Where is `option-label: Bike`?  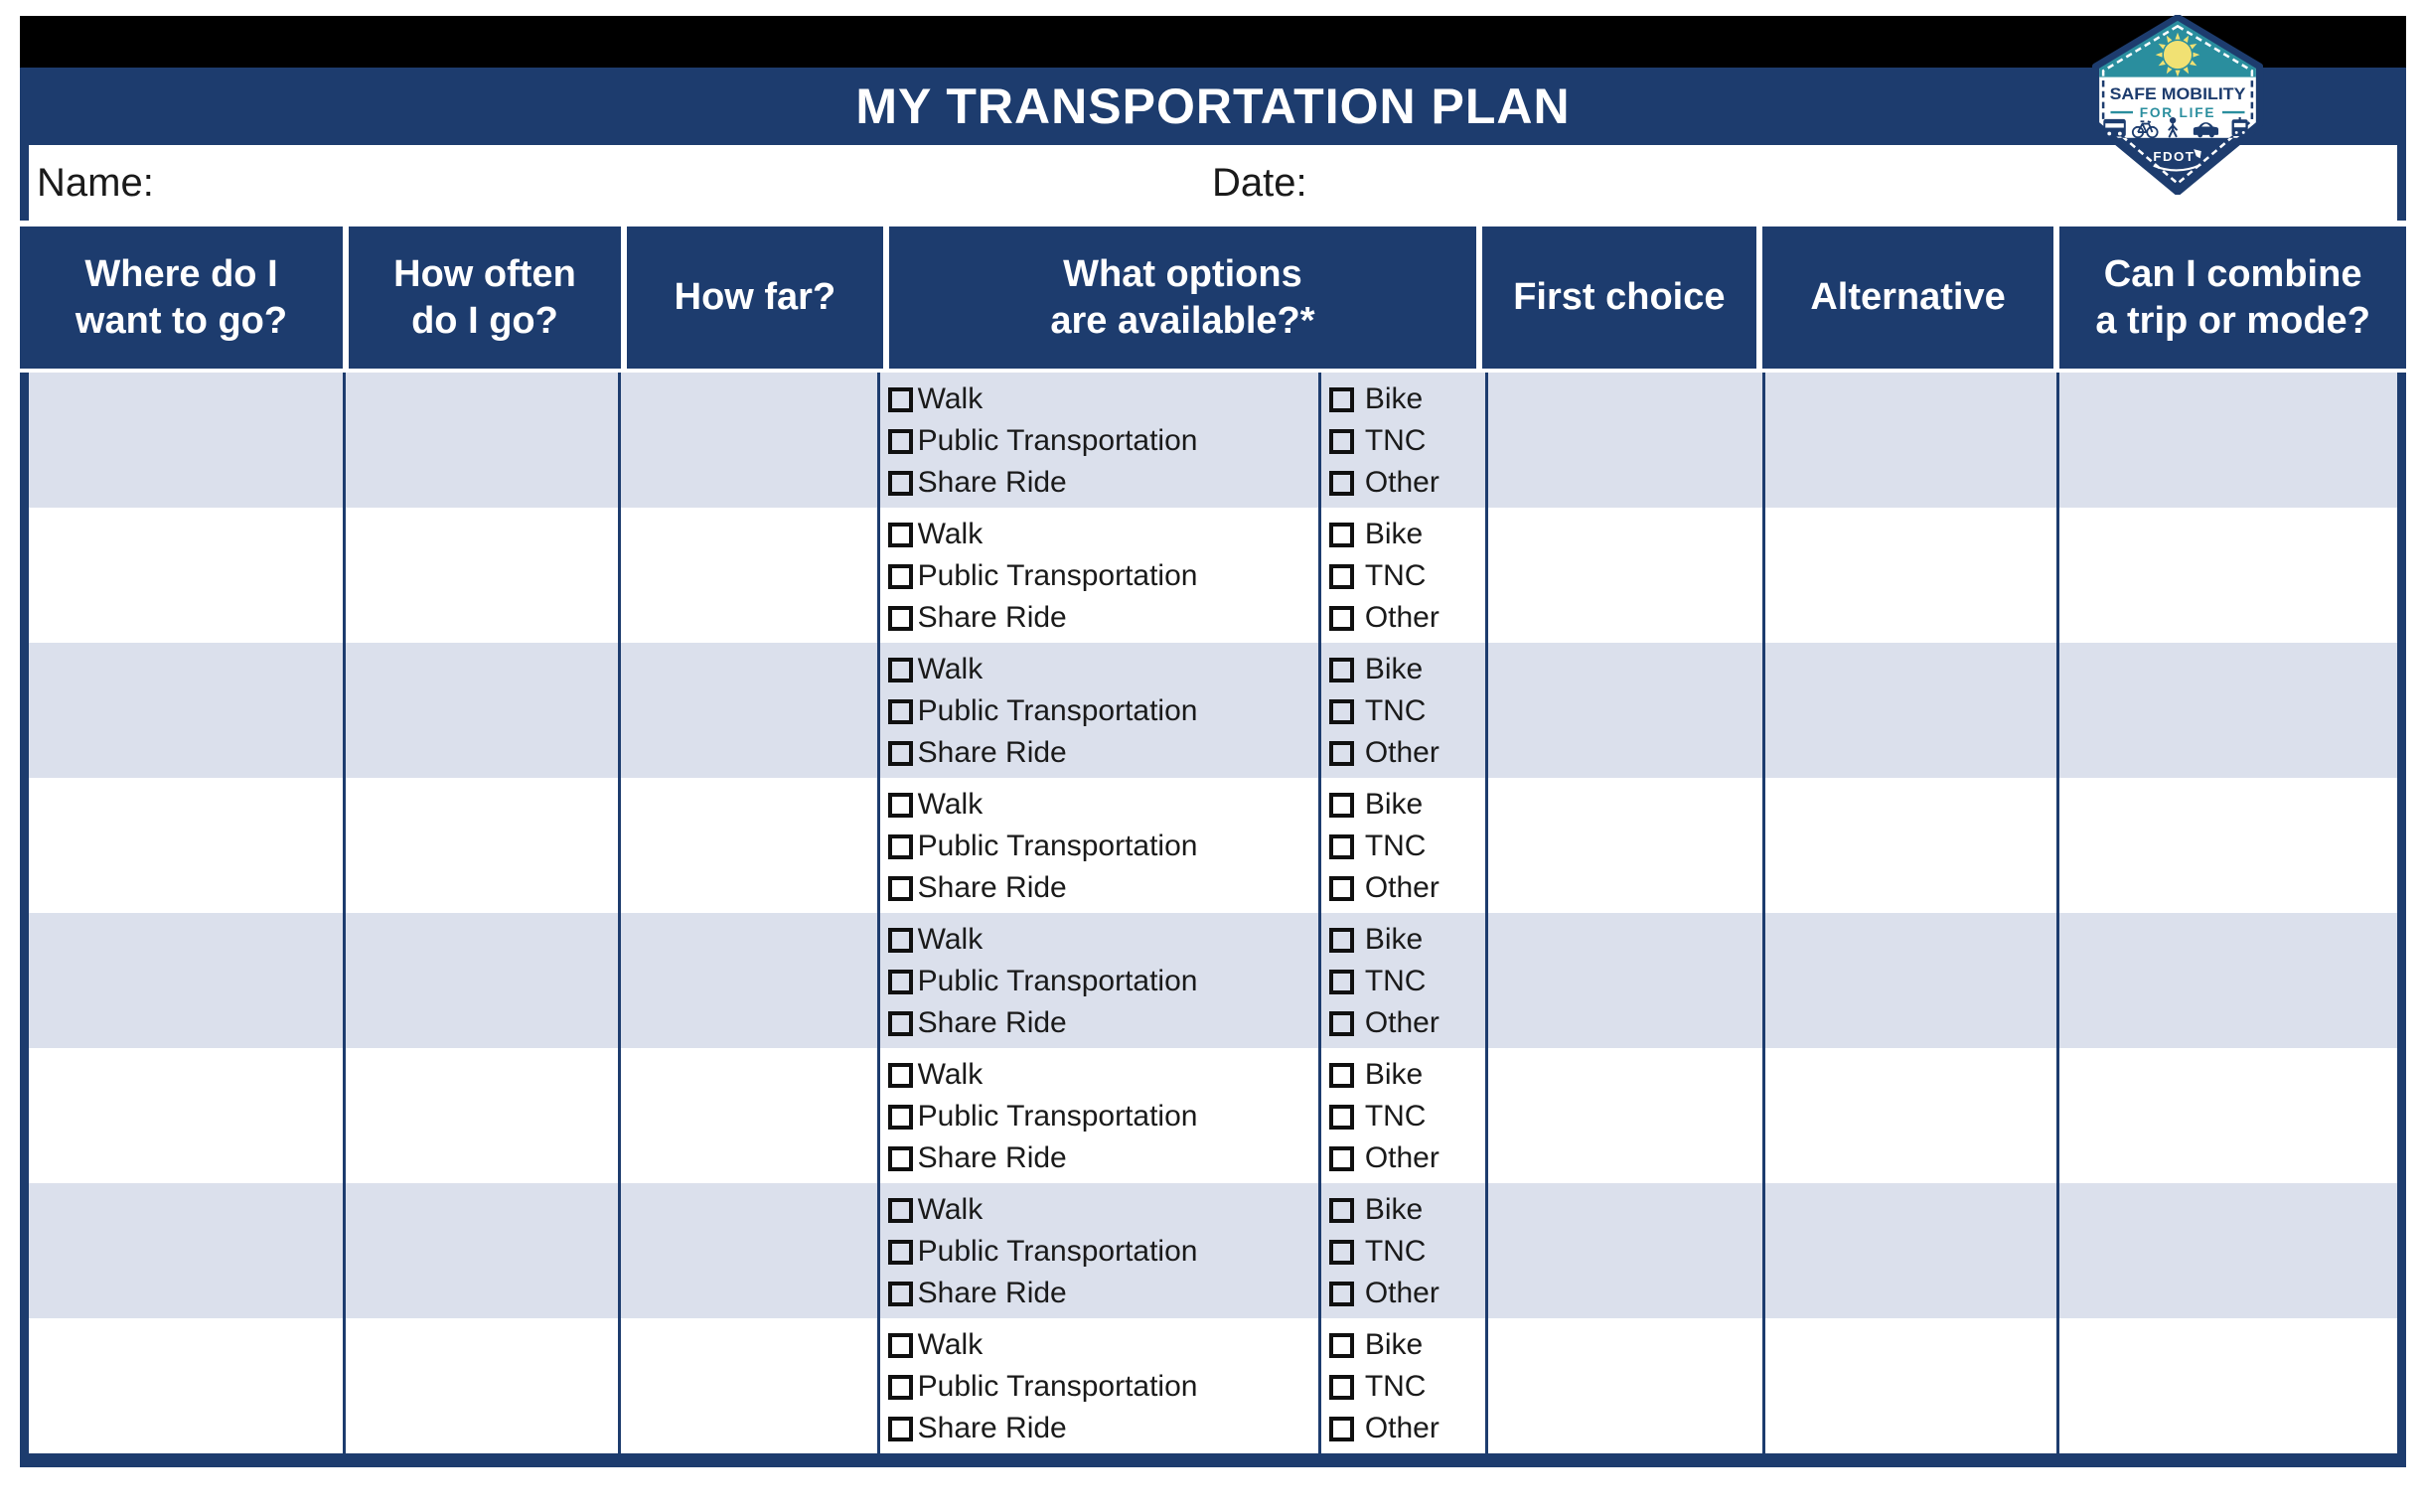
option-label: Bike is located at coordinates (1394, 1074).